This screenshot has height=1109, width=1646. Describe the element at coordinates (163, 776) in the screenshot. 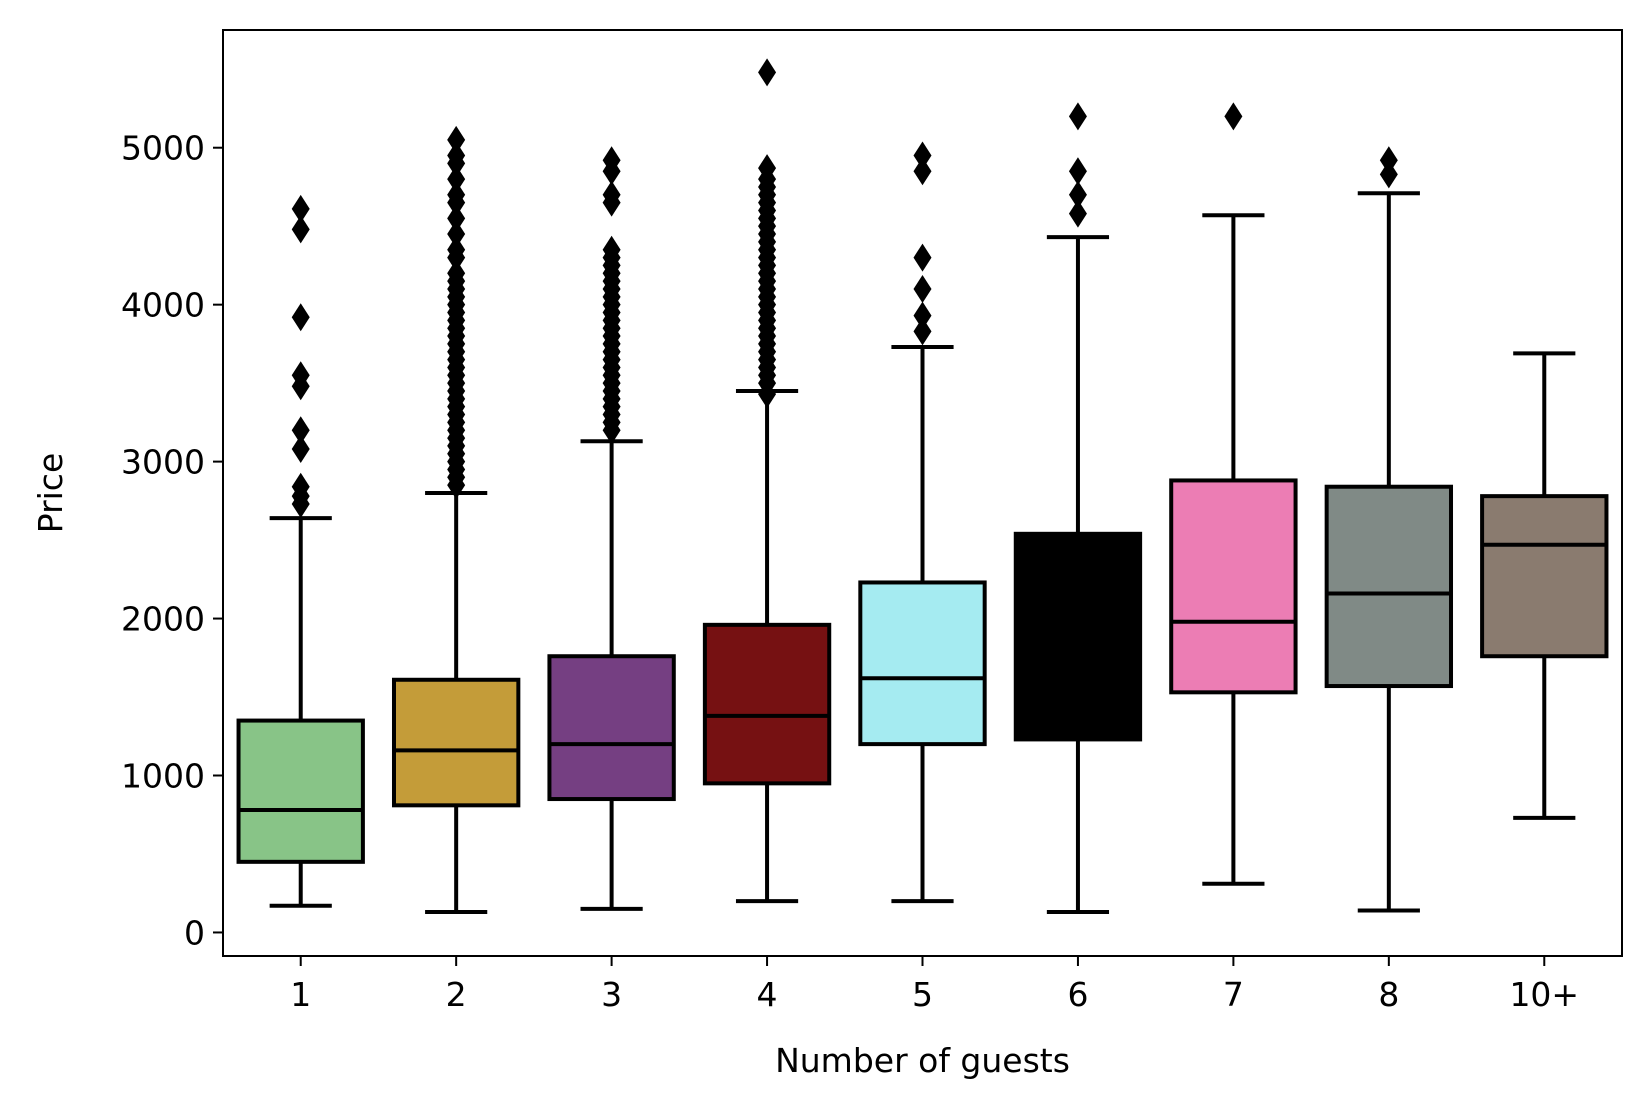

I see `y-tick-label: 1000` at that location.